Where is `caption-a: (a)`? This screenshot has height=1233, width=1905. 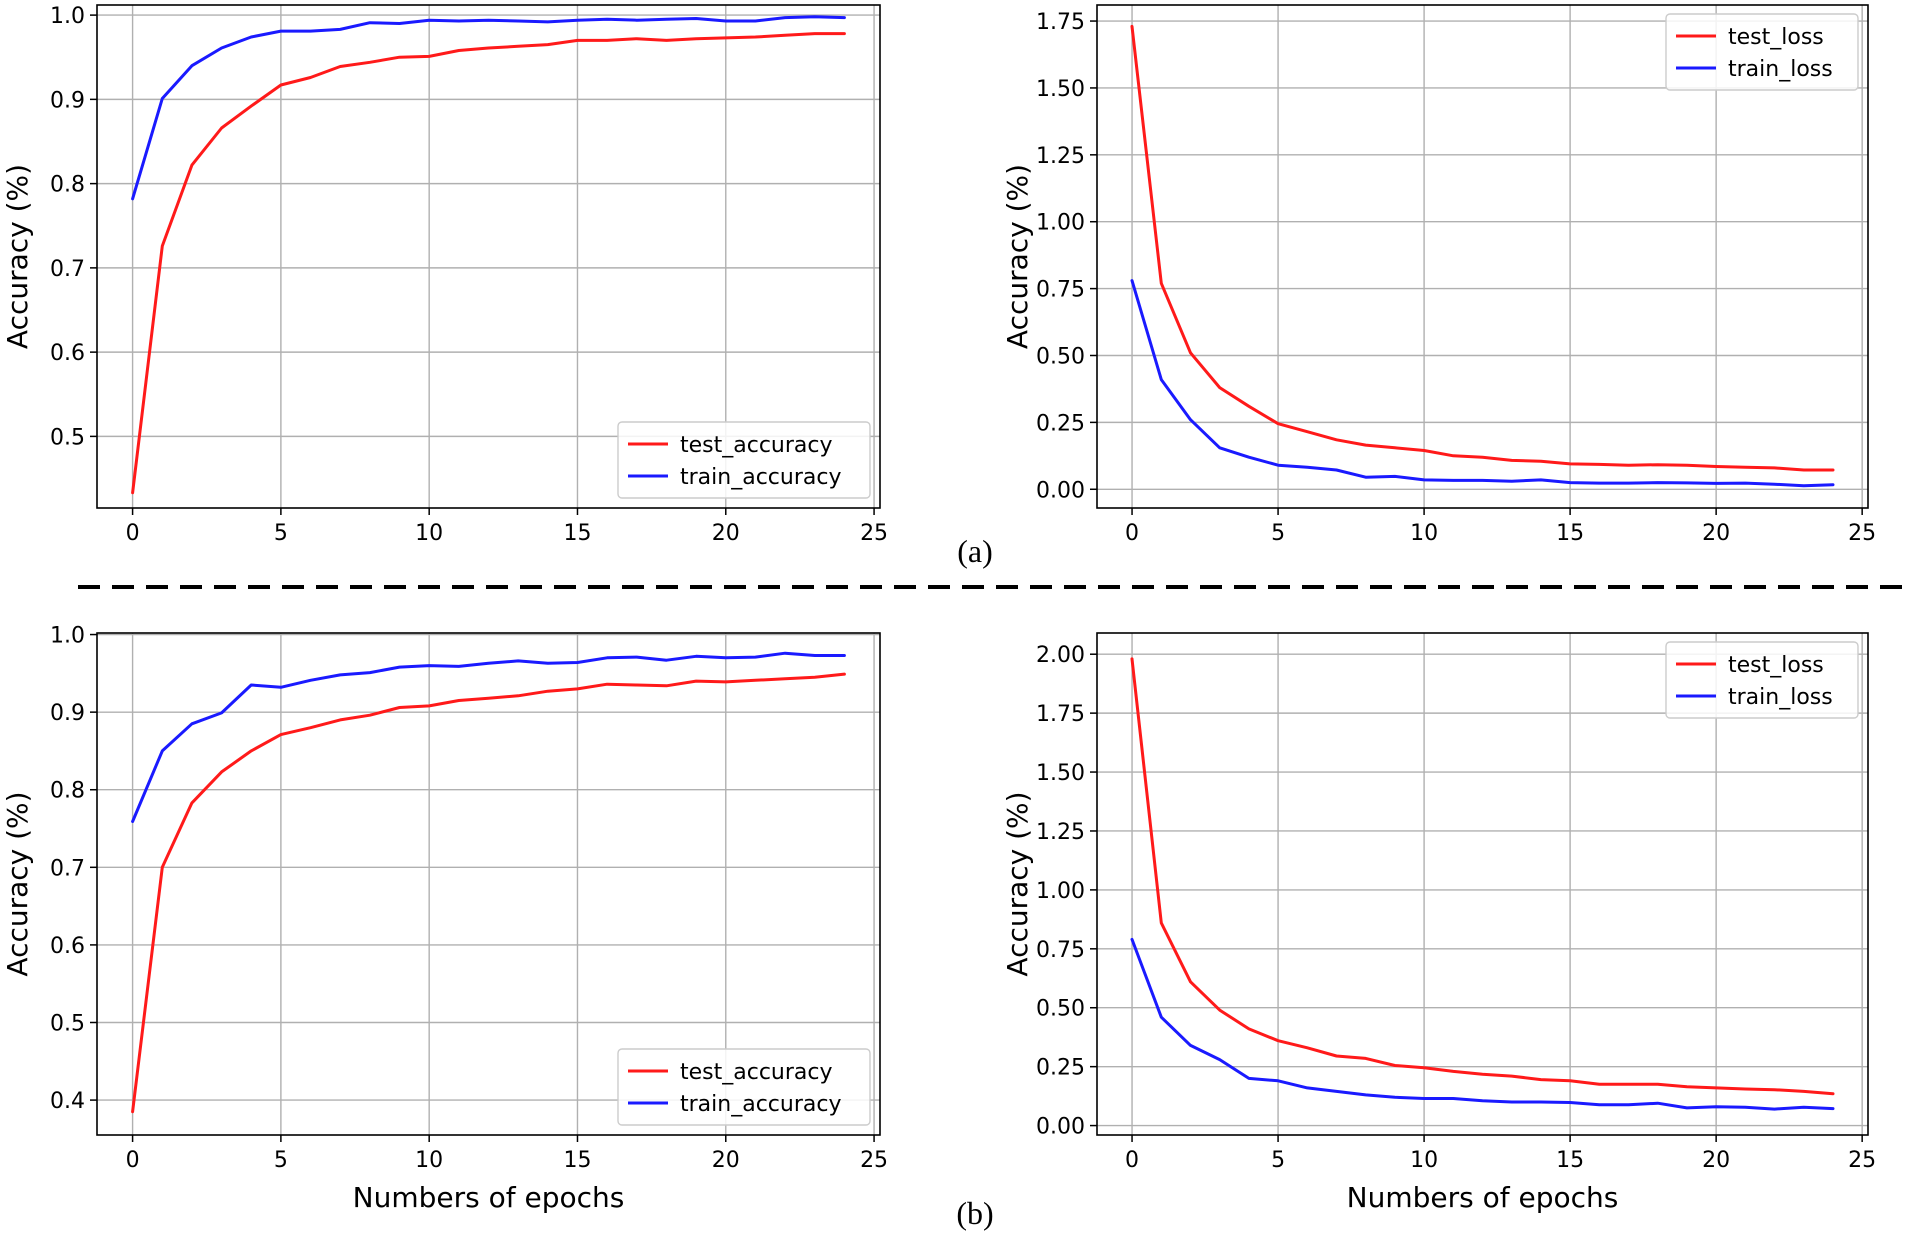
caption-a: (a) is located at coordinates (975, 551).